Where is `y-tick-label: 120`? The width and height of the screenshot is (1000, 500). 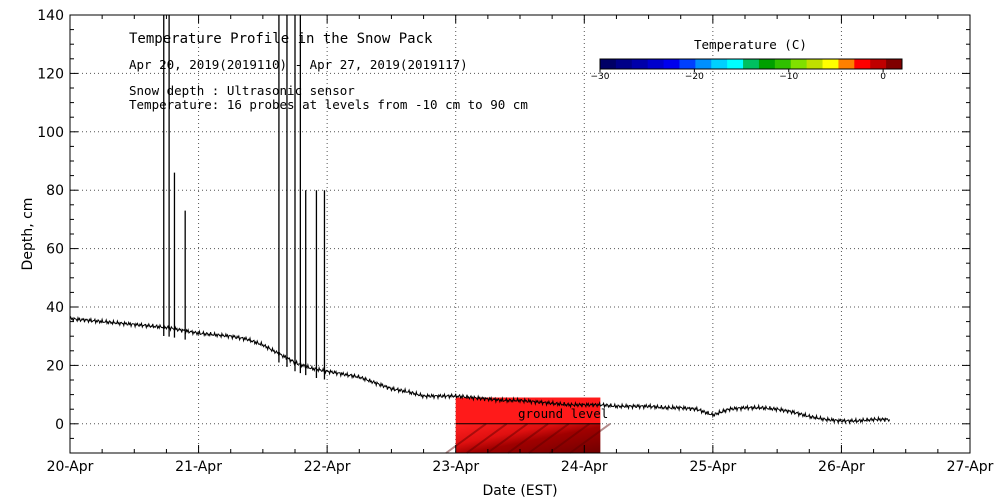
y-tick-label: 120 is located at coordinates (50, 74).